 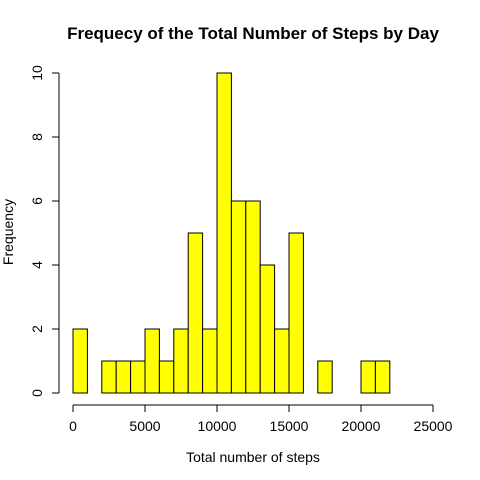 I want to click on x-tick-label: 25000, so click(x=433, y=426).